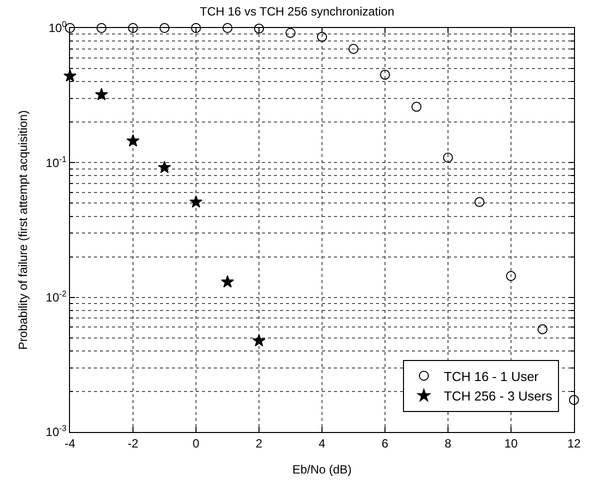  What do you see at coordinates (492, 376) in the screenshot?
I see `legend-label: TCH 16 - 1 User` at bounding box center [492, 376].